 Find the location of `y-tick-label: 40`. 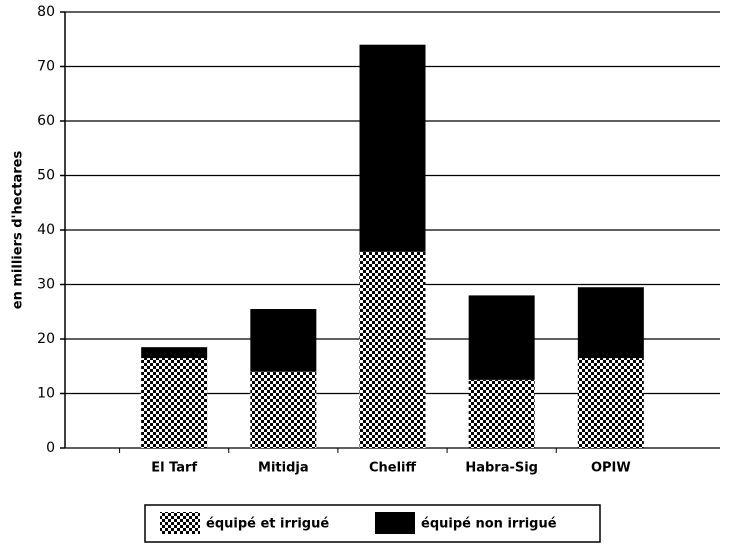

y-tick-label: 40 is located at coordinates (46, 230).